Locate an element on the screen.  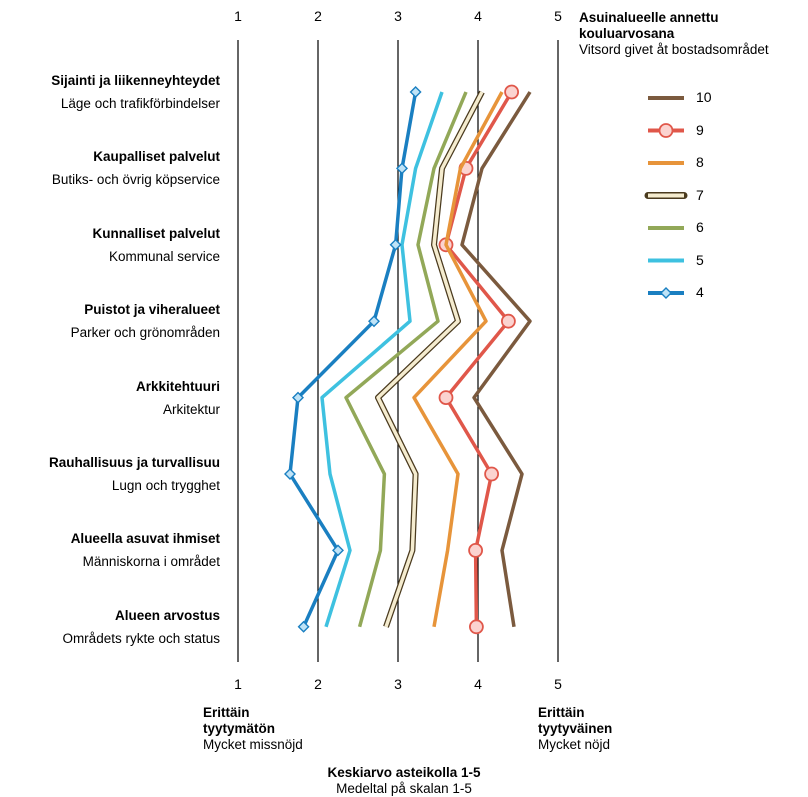
bottom-tick-label-4: 4 is located at coordinates (478, 684).